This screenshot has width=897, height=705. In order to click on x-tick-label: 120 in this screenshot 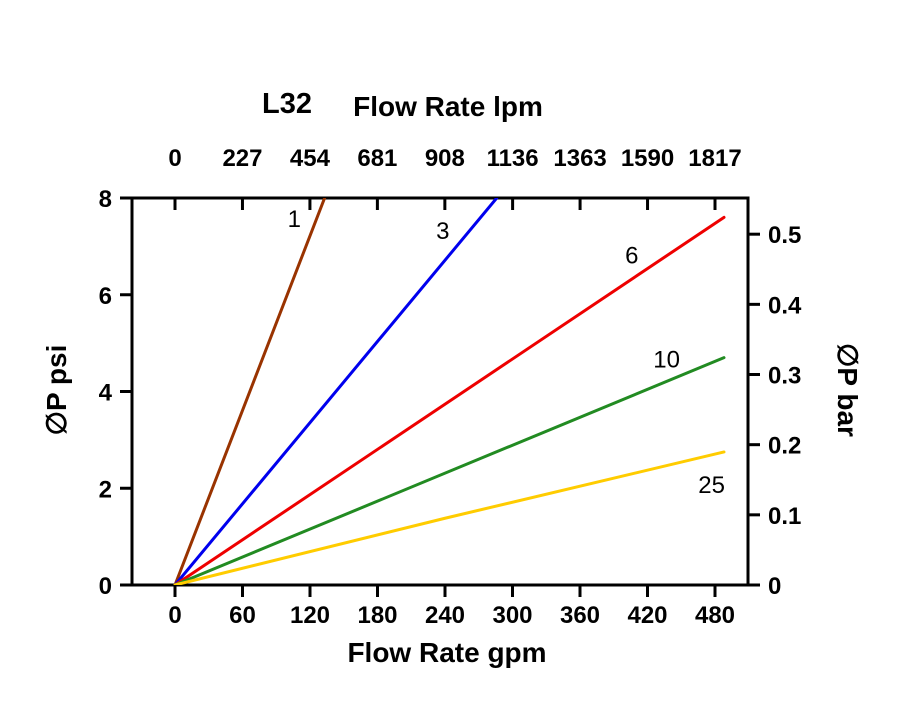, I will do `click(310, 615)`.